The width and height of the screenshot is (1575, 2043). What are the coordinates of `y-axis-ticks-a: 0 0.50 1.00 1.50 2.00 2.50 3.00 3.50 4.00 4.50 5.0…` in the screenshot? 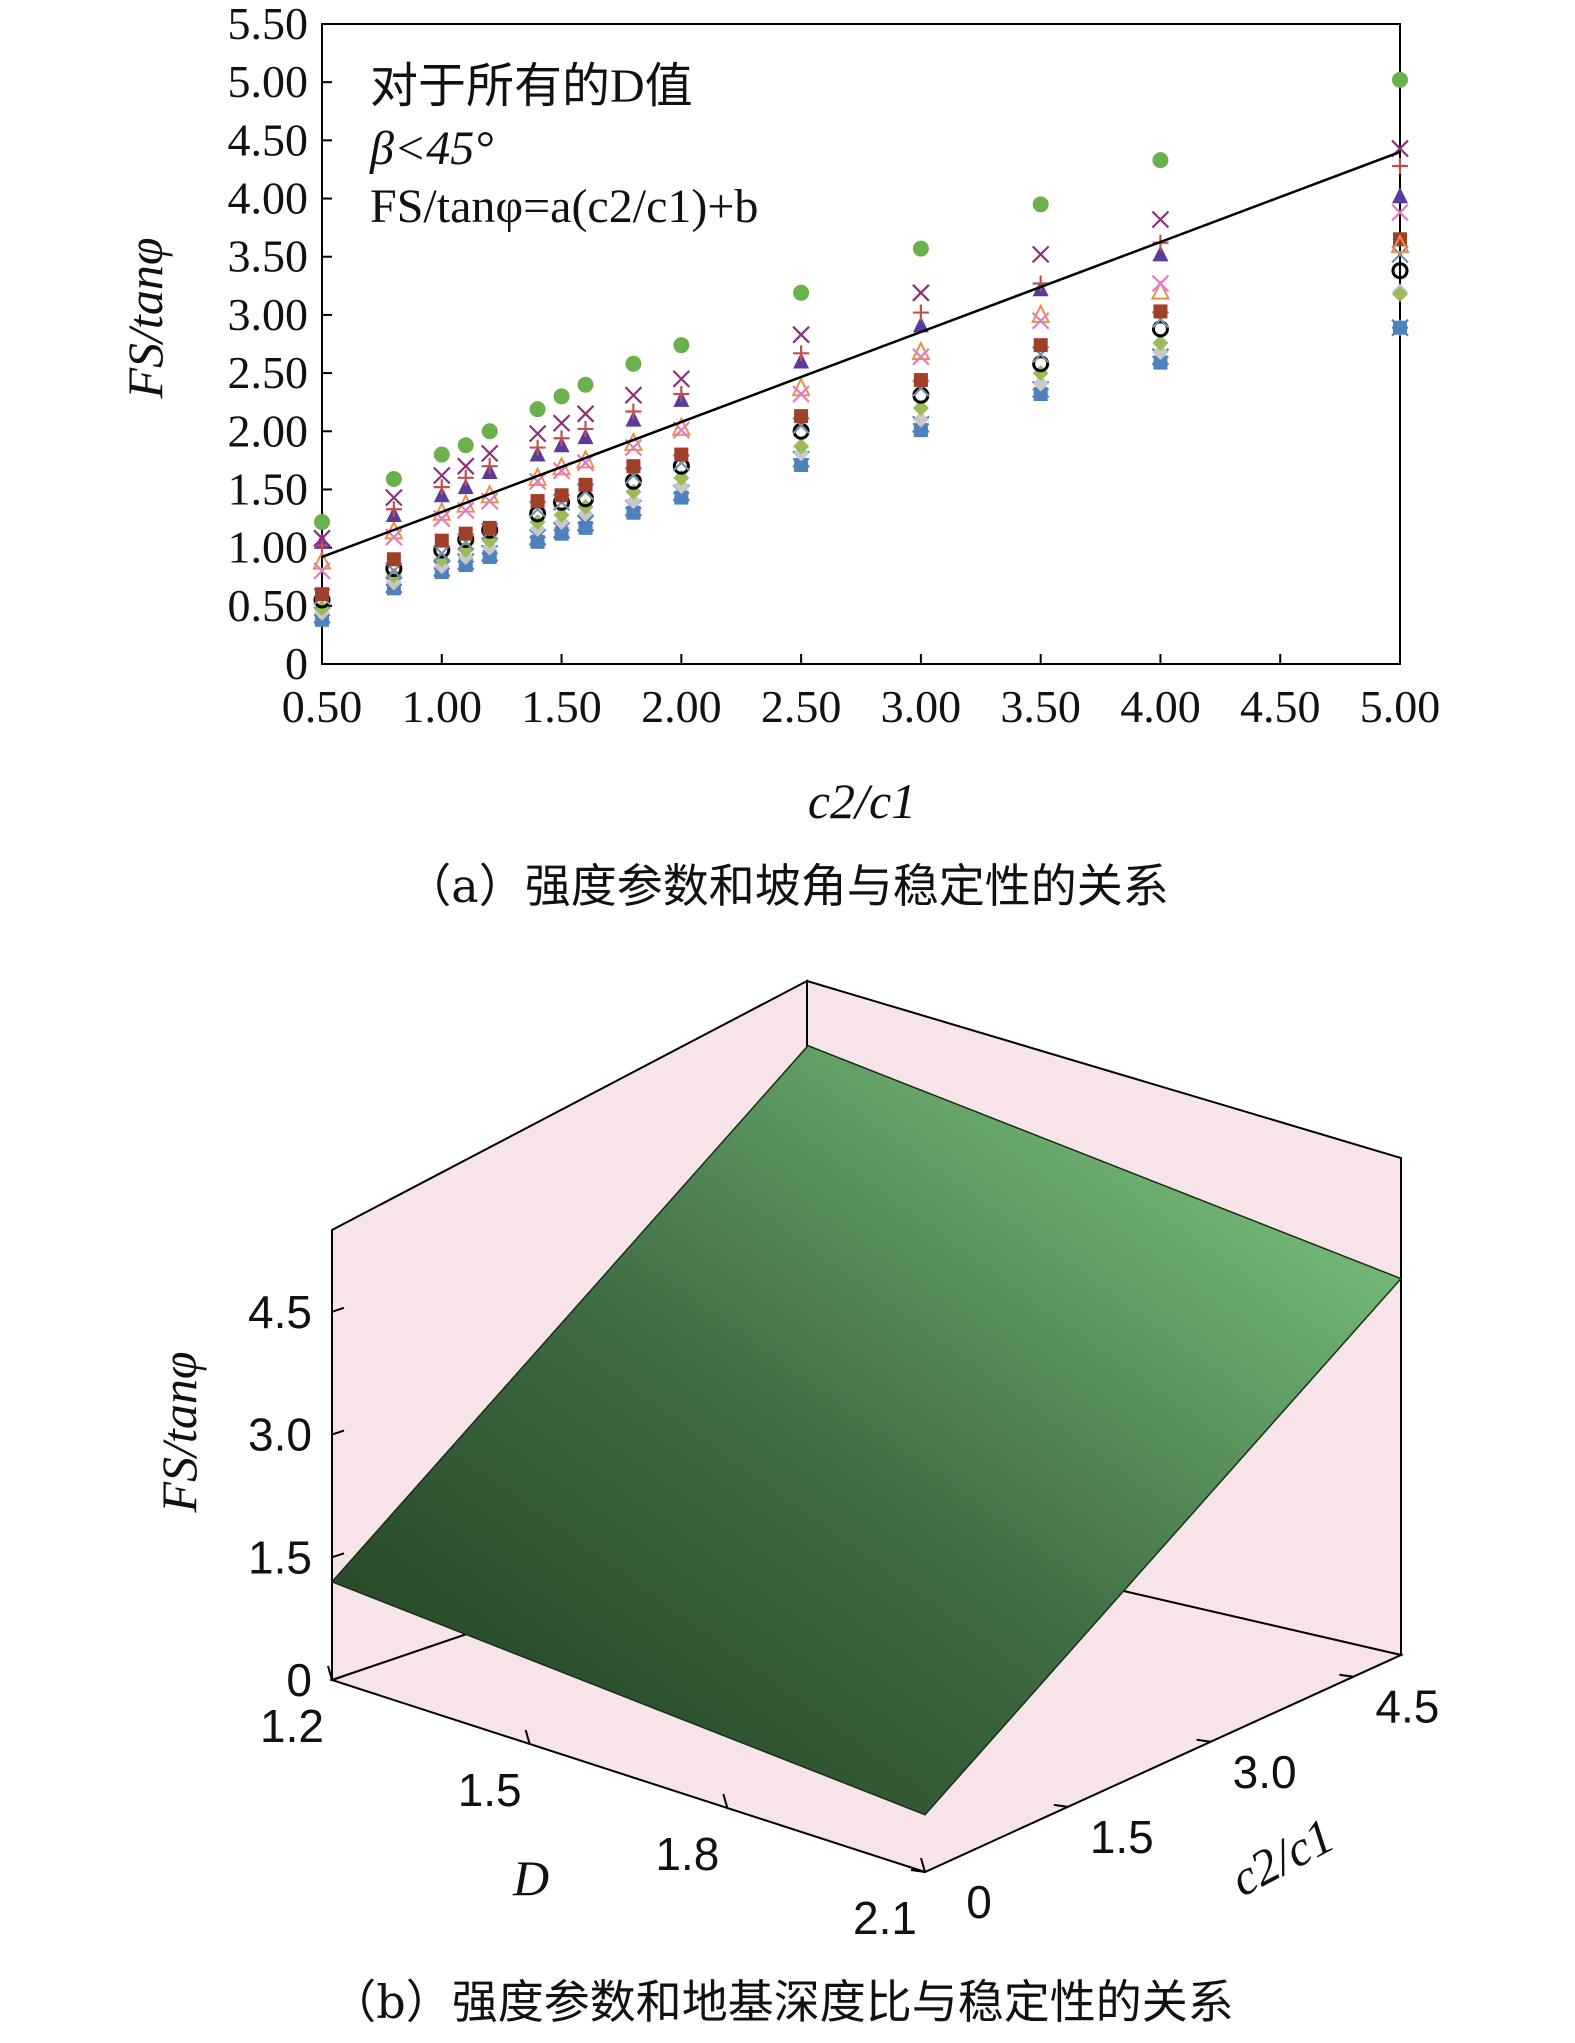 It's located at (280, 344).